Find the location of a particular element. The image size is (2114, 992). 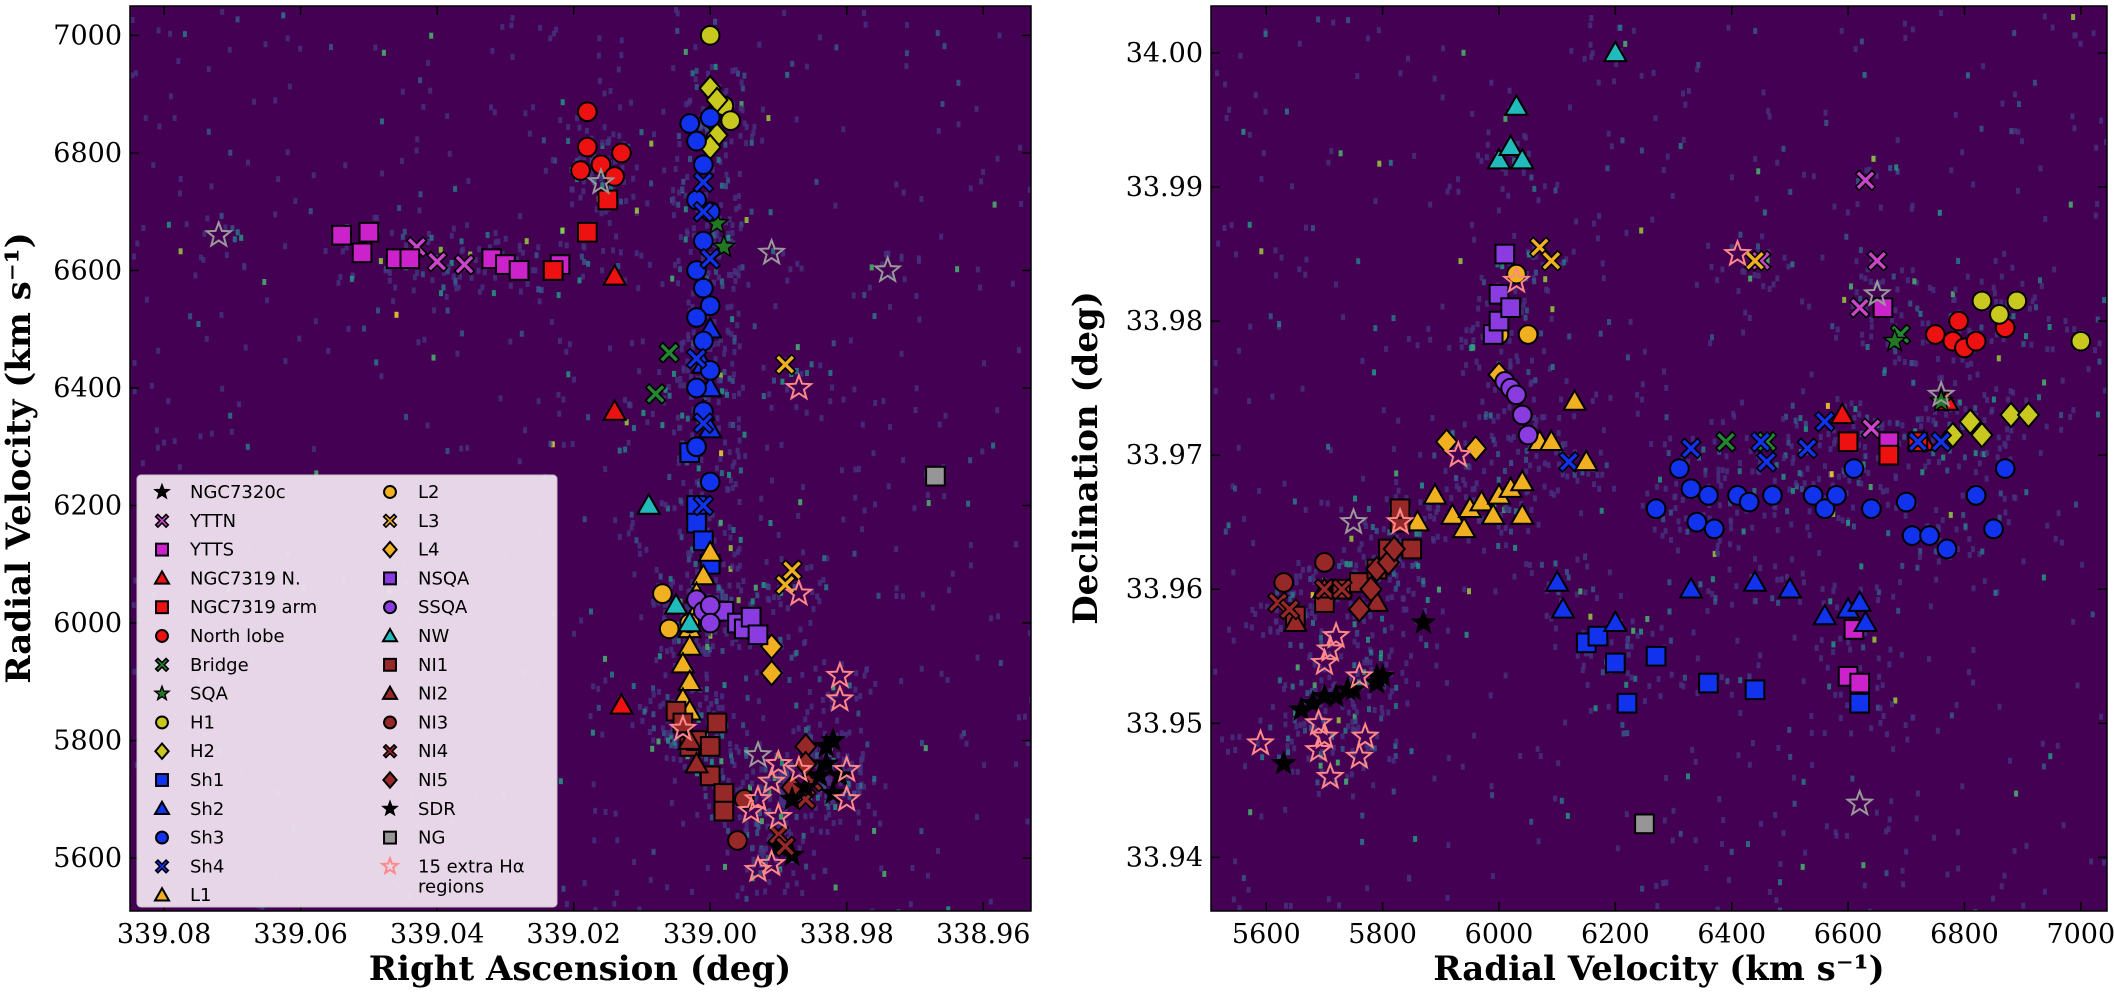

legend-marker-sqa is located at coordinates (162, 693).